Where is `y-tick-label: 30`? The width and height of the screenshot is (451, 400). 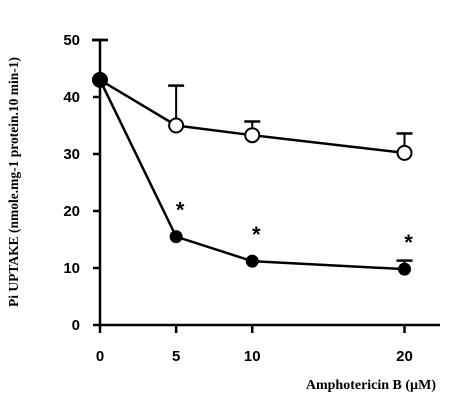
y-tick-label: 30 is located at coordinates (71, 154).